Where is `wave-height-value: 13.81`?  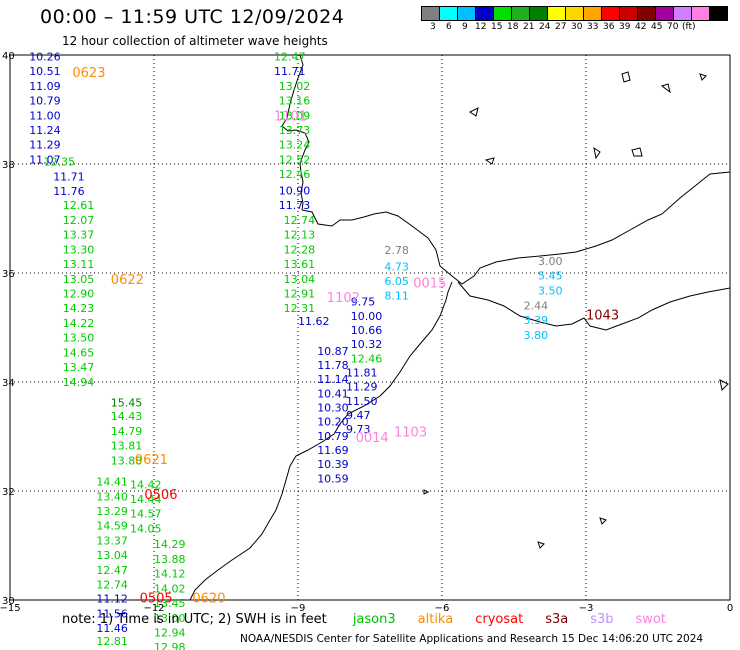 wave-height-value: 13.81 is located at coordinates (127, 446).